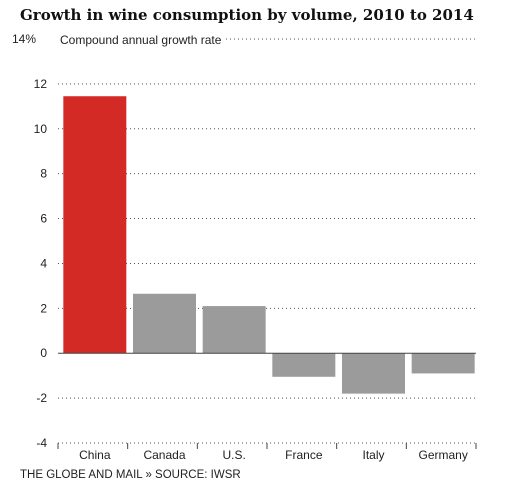 The height and width of the screenshot is (493, 526). Describe the element at coordinates (373, 455) in the screenshot. I see `x-tick-label: Italy` at that location.